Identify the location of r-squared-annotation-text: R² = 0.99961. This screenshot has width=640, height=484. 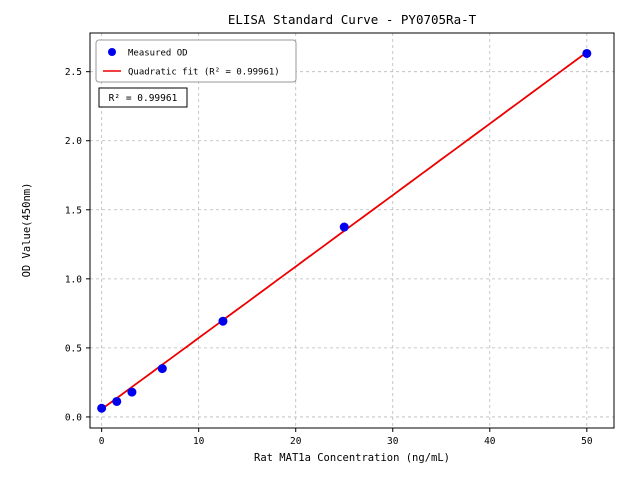
(143, 98).